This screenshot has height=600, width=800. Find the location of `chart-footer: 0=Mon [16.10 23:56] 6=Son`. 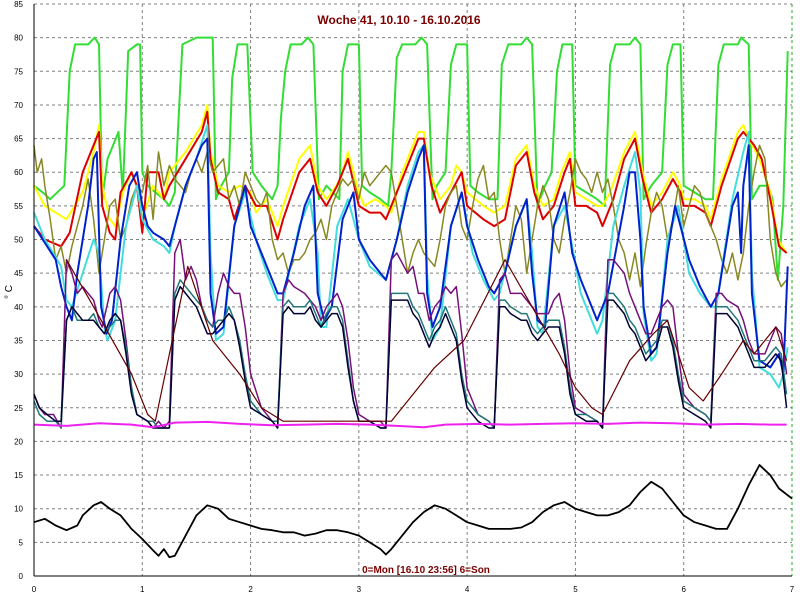

chart-footer: 0=Mon [16.10 23:56] 6=Son is located at coordinates (426, 570).